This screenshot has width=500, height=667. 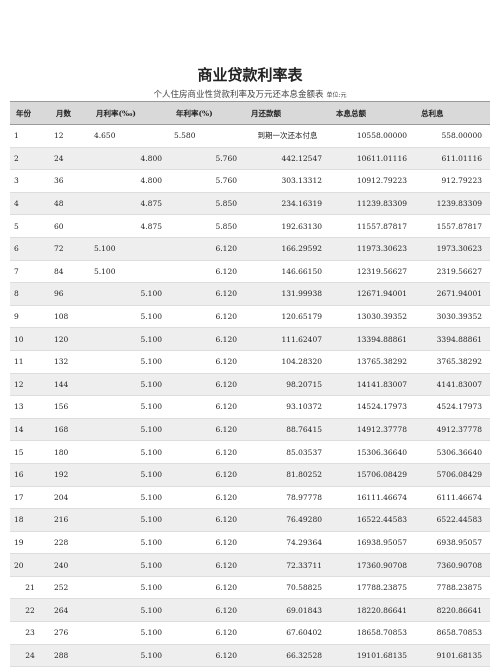 What do you see at coordinates (207, 181) in the screenshot?
I see `table-cell: 5.760` at bounding box center [207, 181].